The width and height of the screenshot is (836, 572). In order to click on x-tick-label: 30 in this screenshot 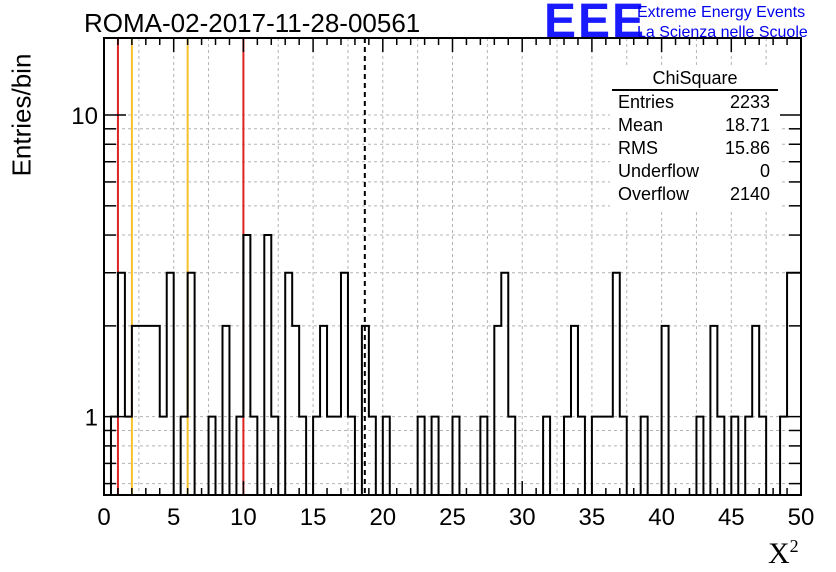, I will do `click(522, 517)`.